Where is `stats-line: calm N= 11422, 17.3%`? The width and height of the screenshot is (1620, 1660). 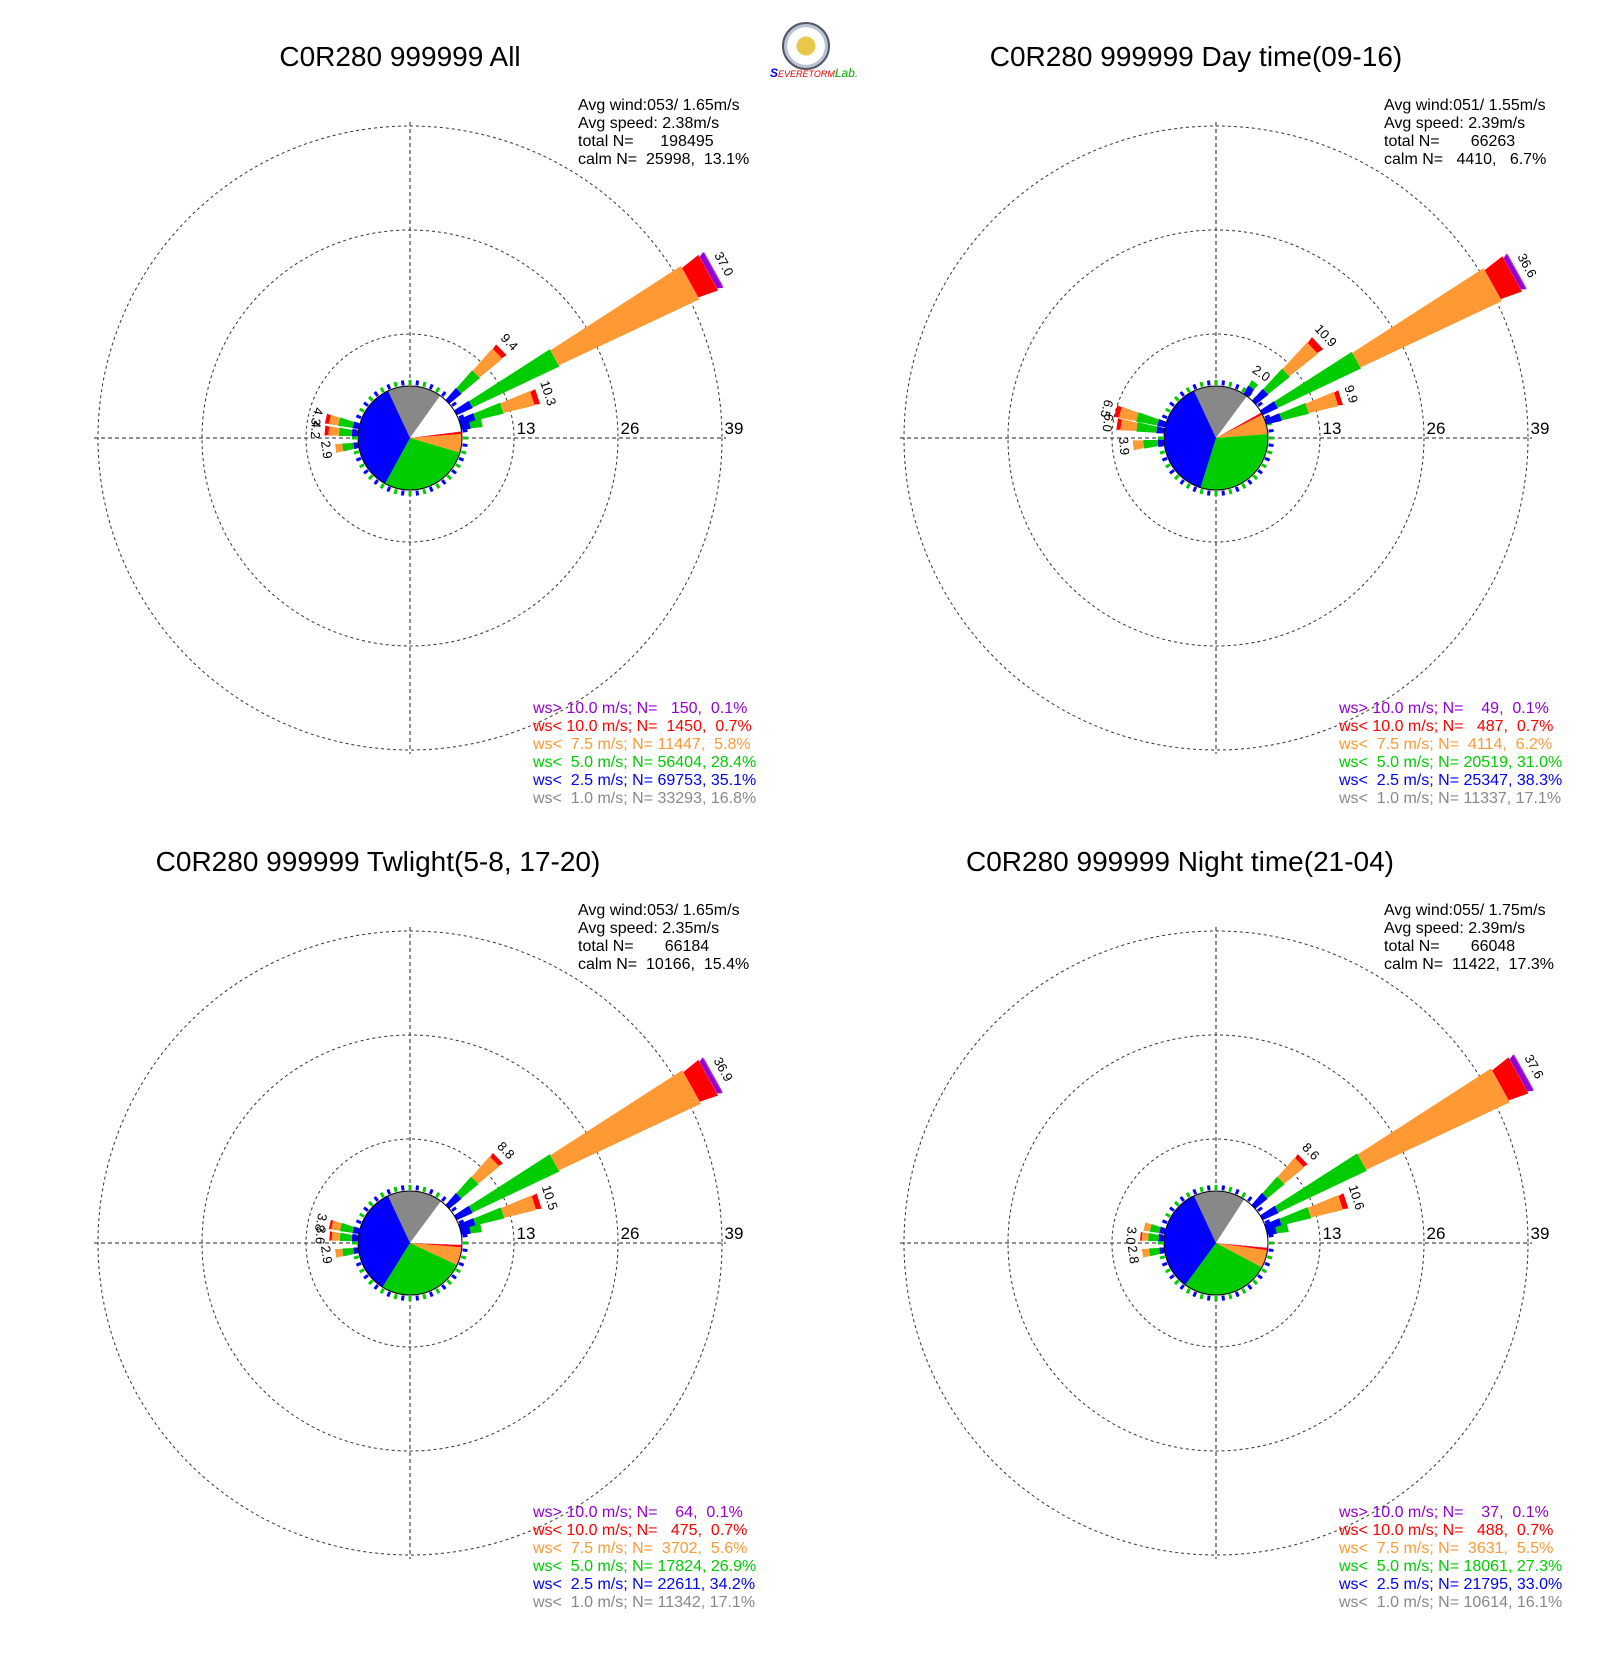 stats-line: calm N= 11422, 17.3% is located at coordinates (1469, 964).